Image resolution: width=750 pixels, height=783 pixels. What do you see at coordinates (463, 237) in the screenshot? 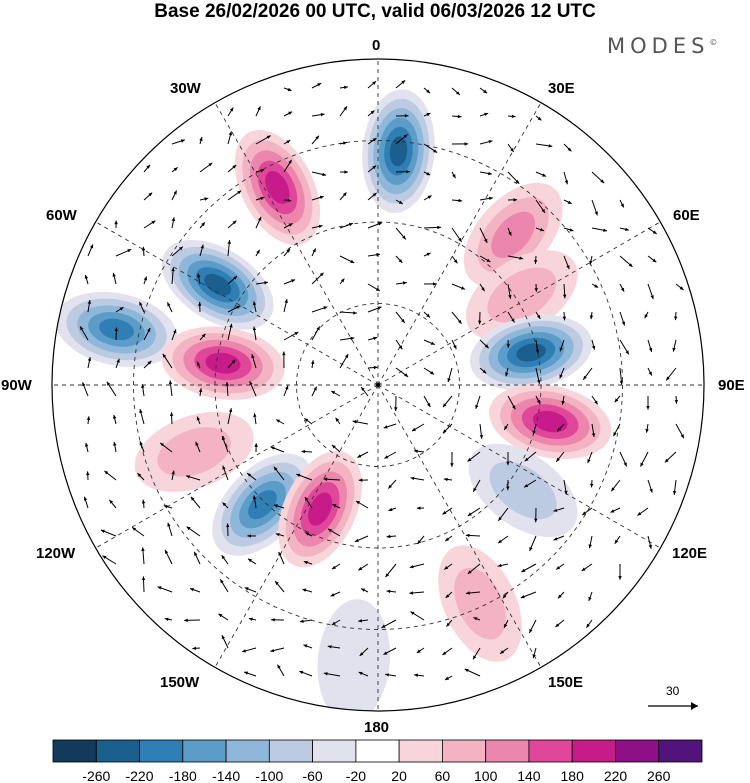
I see `meridian-line` at bounding box center [463, 237].